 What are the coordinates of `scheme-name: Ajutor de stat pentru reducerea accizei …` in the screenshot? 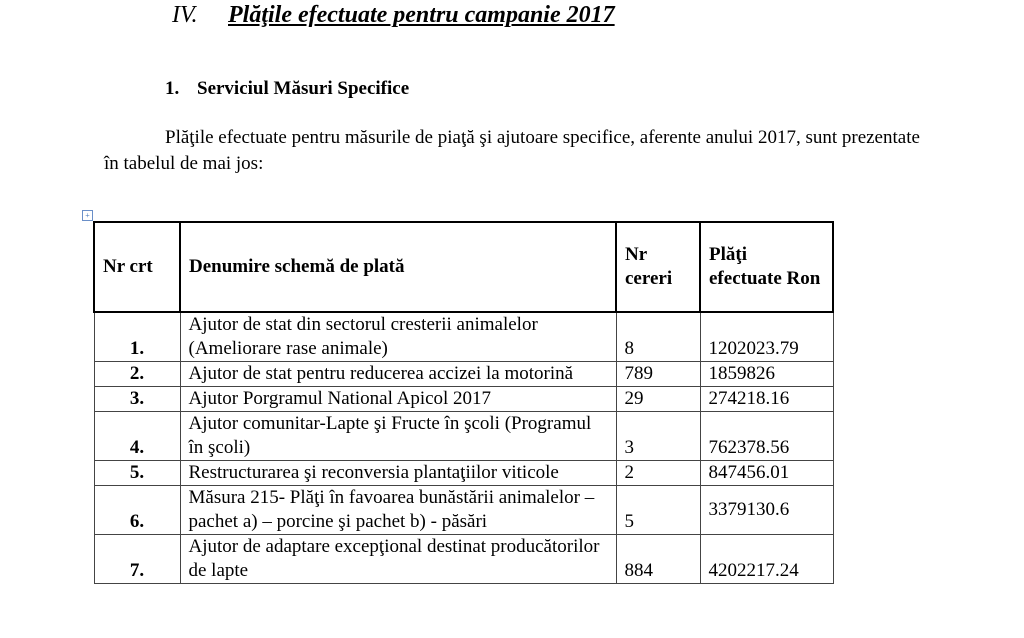 It's located at (398, 374).